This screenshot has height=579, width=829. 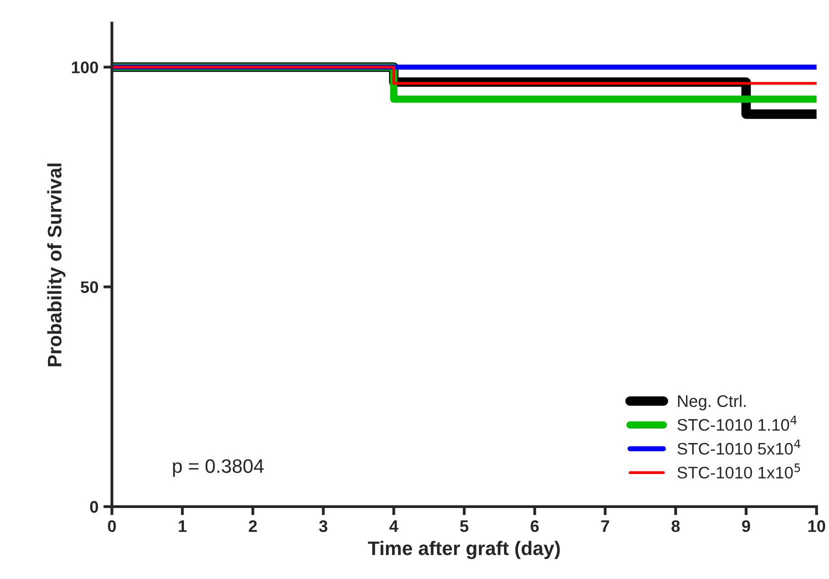 What do you see at coordinates (252, 526) in the screenshot?
I see `x-tick-label: 2` at bounding box center [252, 526].